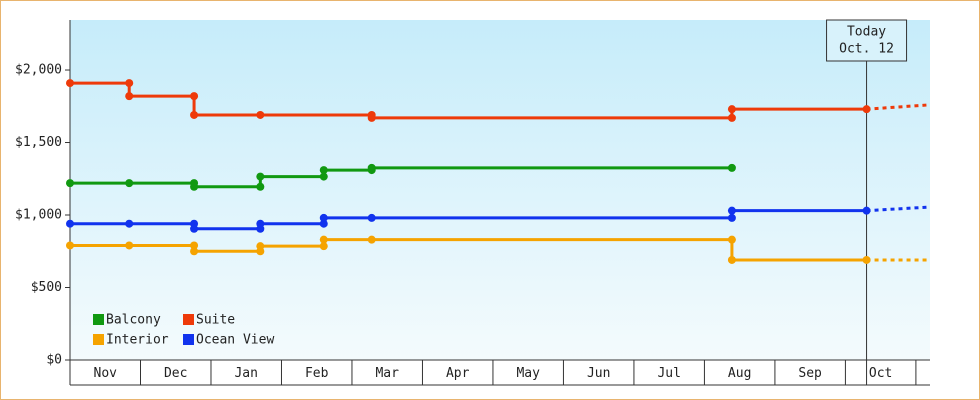 The height and width of the screenshot is (400, 980). I want to click on x-tick-label: Oct, so click(880, 373).